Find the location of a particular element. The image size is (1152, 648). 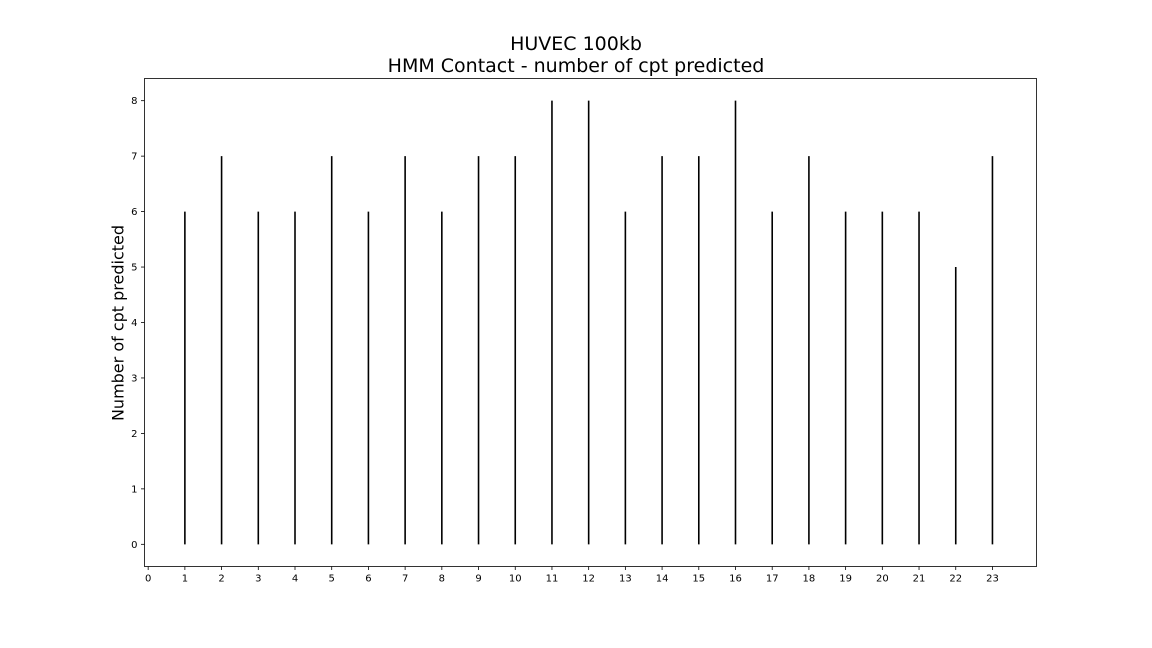

x-tick-label: 14 is located at coordinates (662, 579).